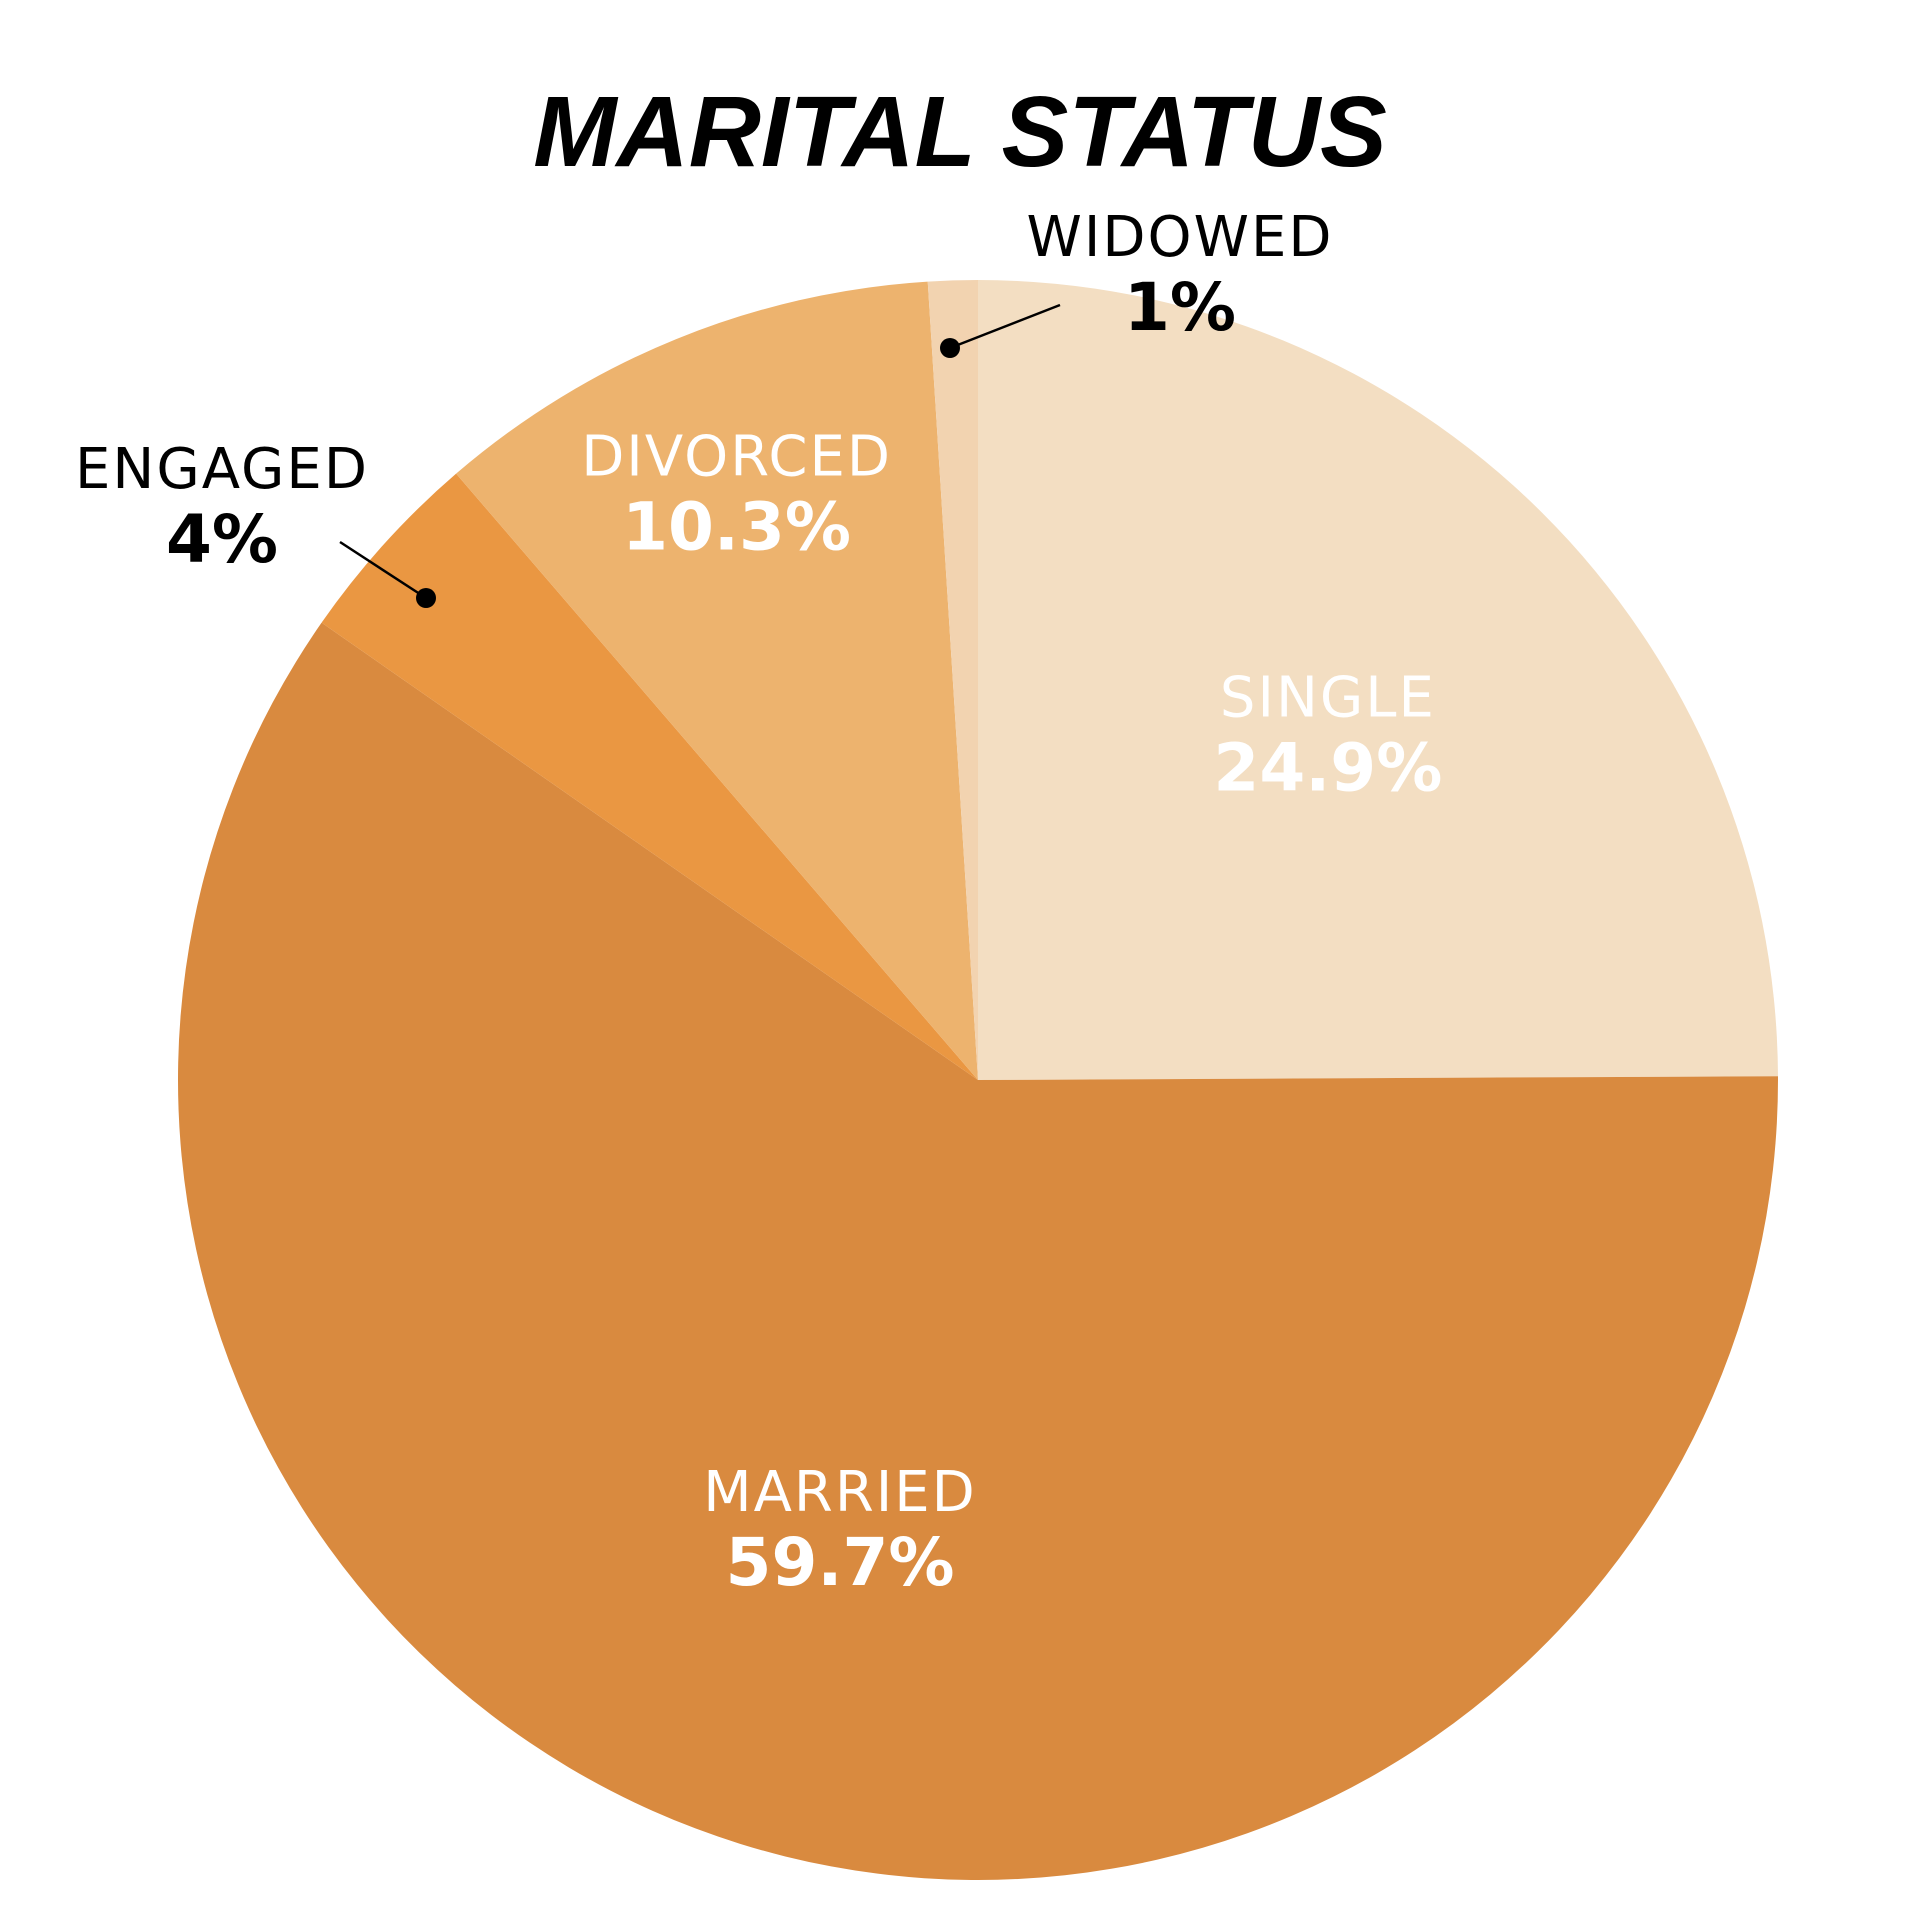 This screenshot has height=1920, width=1920. I want to click on pie-slice-divorced, so click(717, 680).